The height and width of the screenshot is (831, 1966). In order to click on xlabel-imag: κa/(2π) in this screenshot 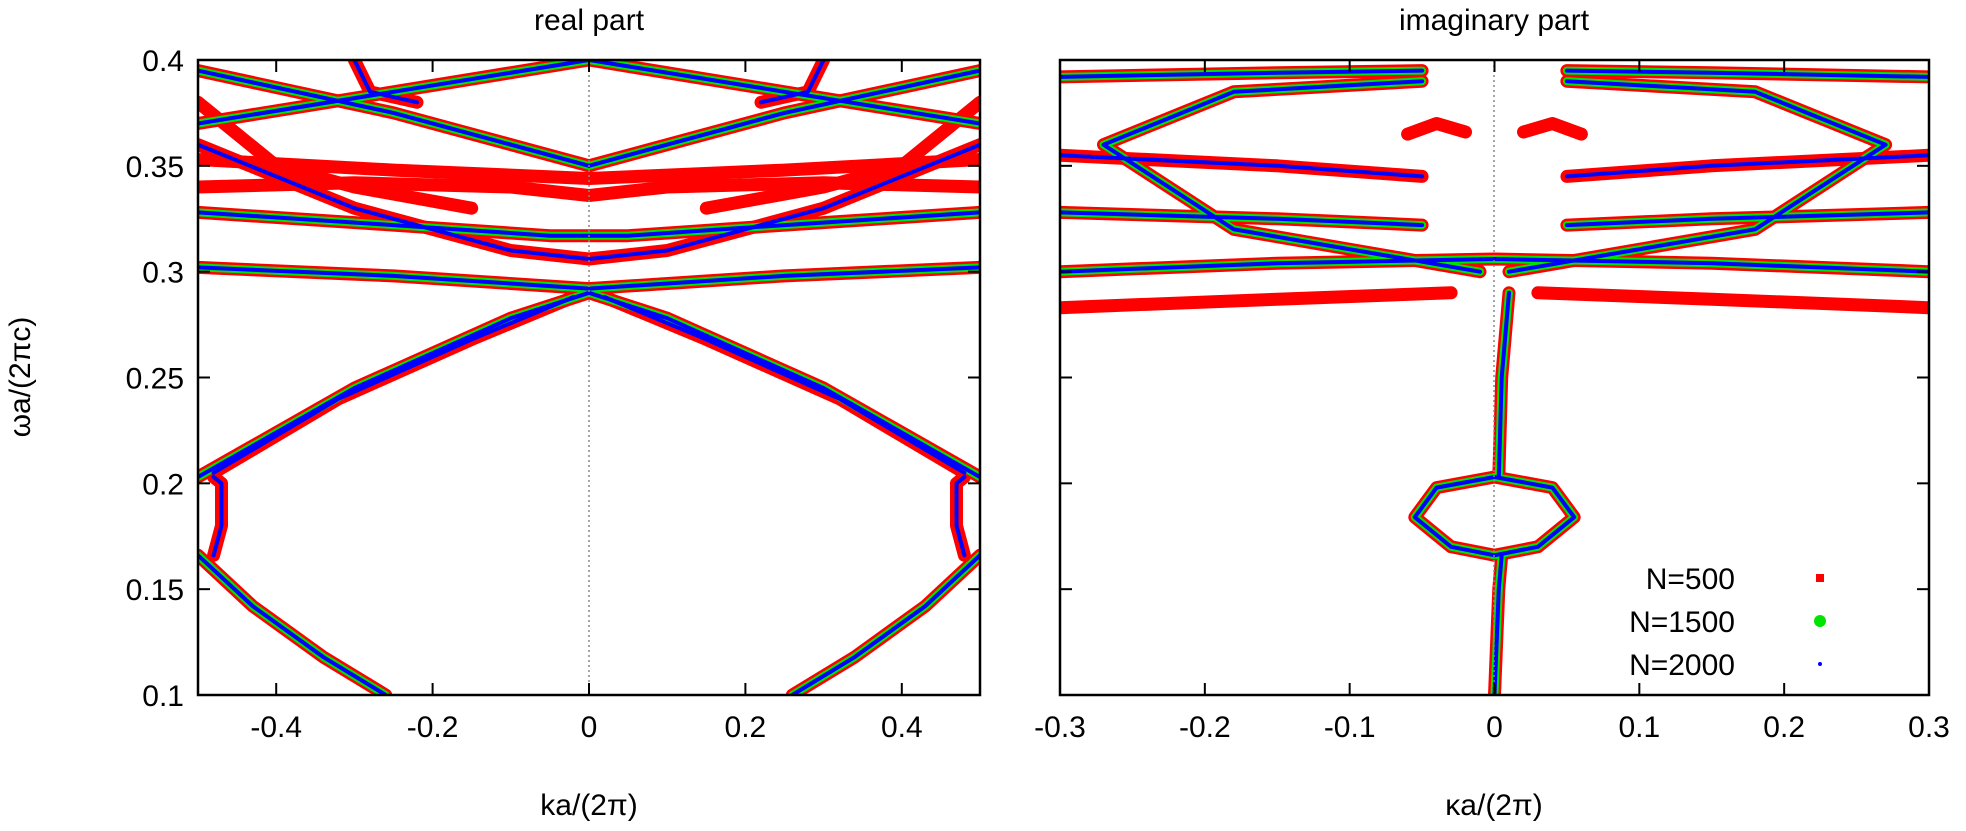, I will do `click(1493, 805)`.